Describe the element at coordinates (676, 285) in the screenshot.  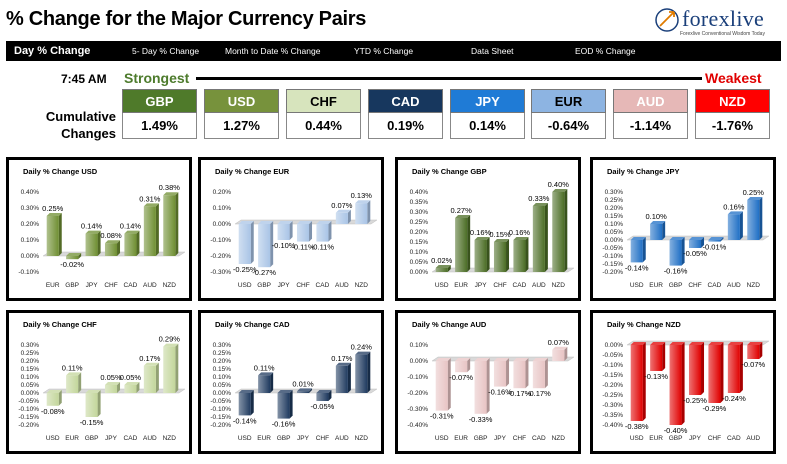
I see `x-tick-label: GBP` at that location.